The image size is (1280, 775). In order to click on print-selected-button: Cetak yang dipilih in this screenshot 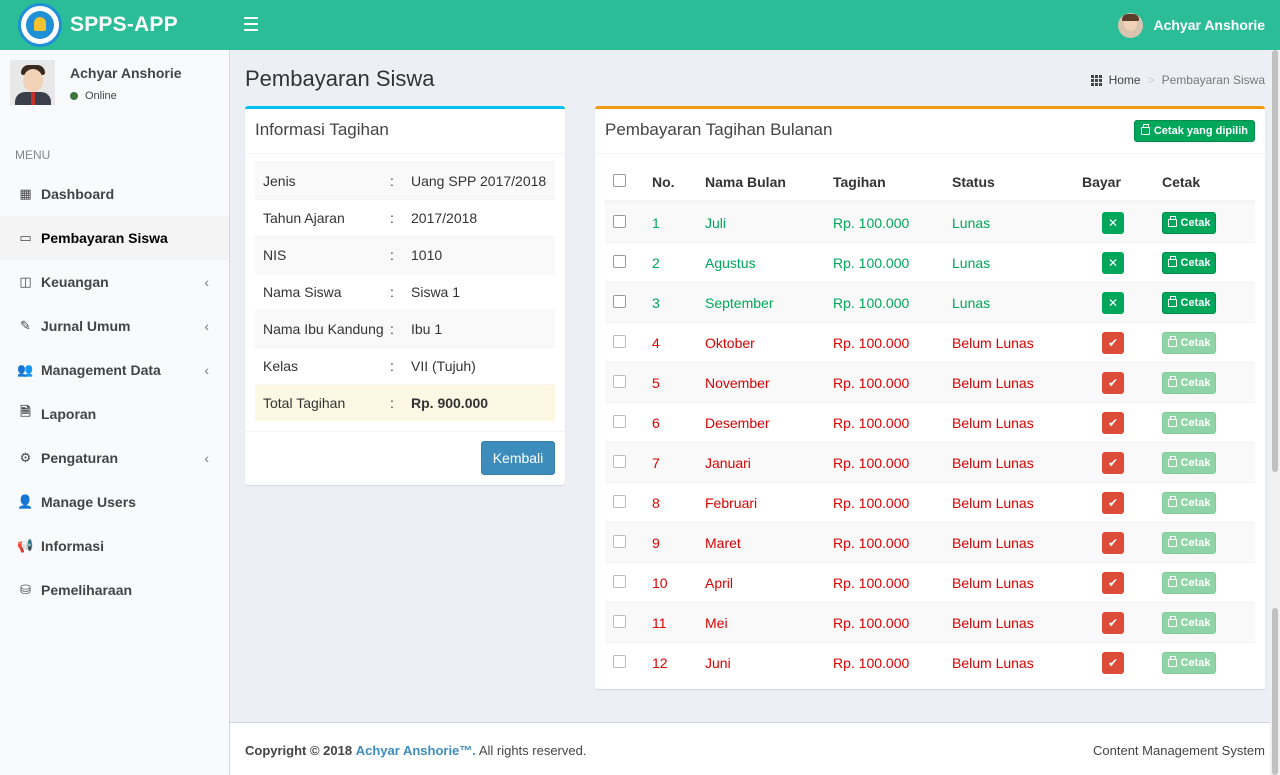, I will do `click(1194, 131)`.